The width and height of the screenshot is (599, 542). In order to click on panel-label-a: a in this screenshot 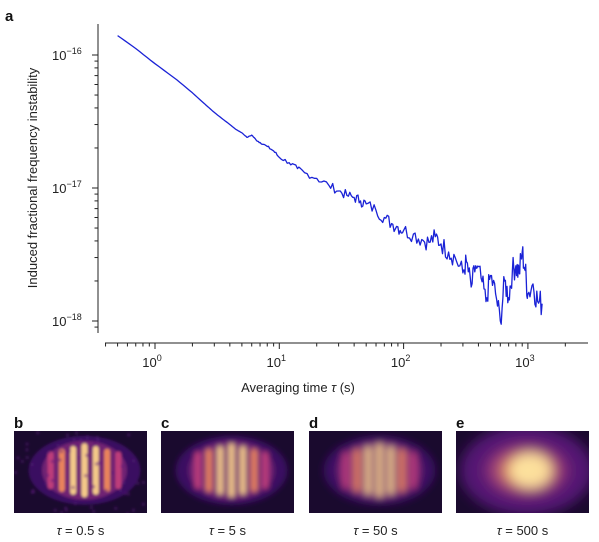, I will do `click(9, 16)`.